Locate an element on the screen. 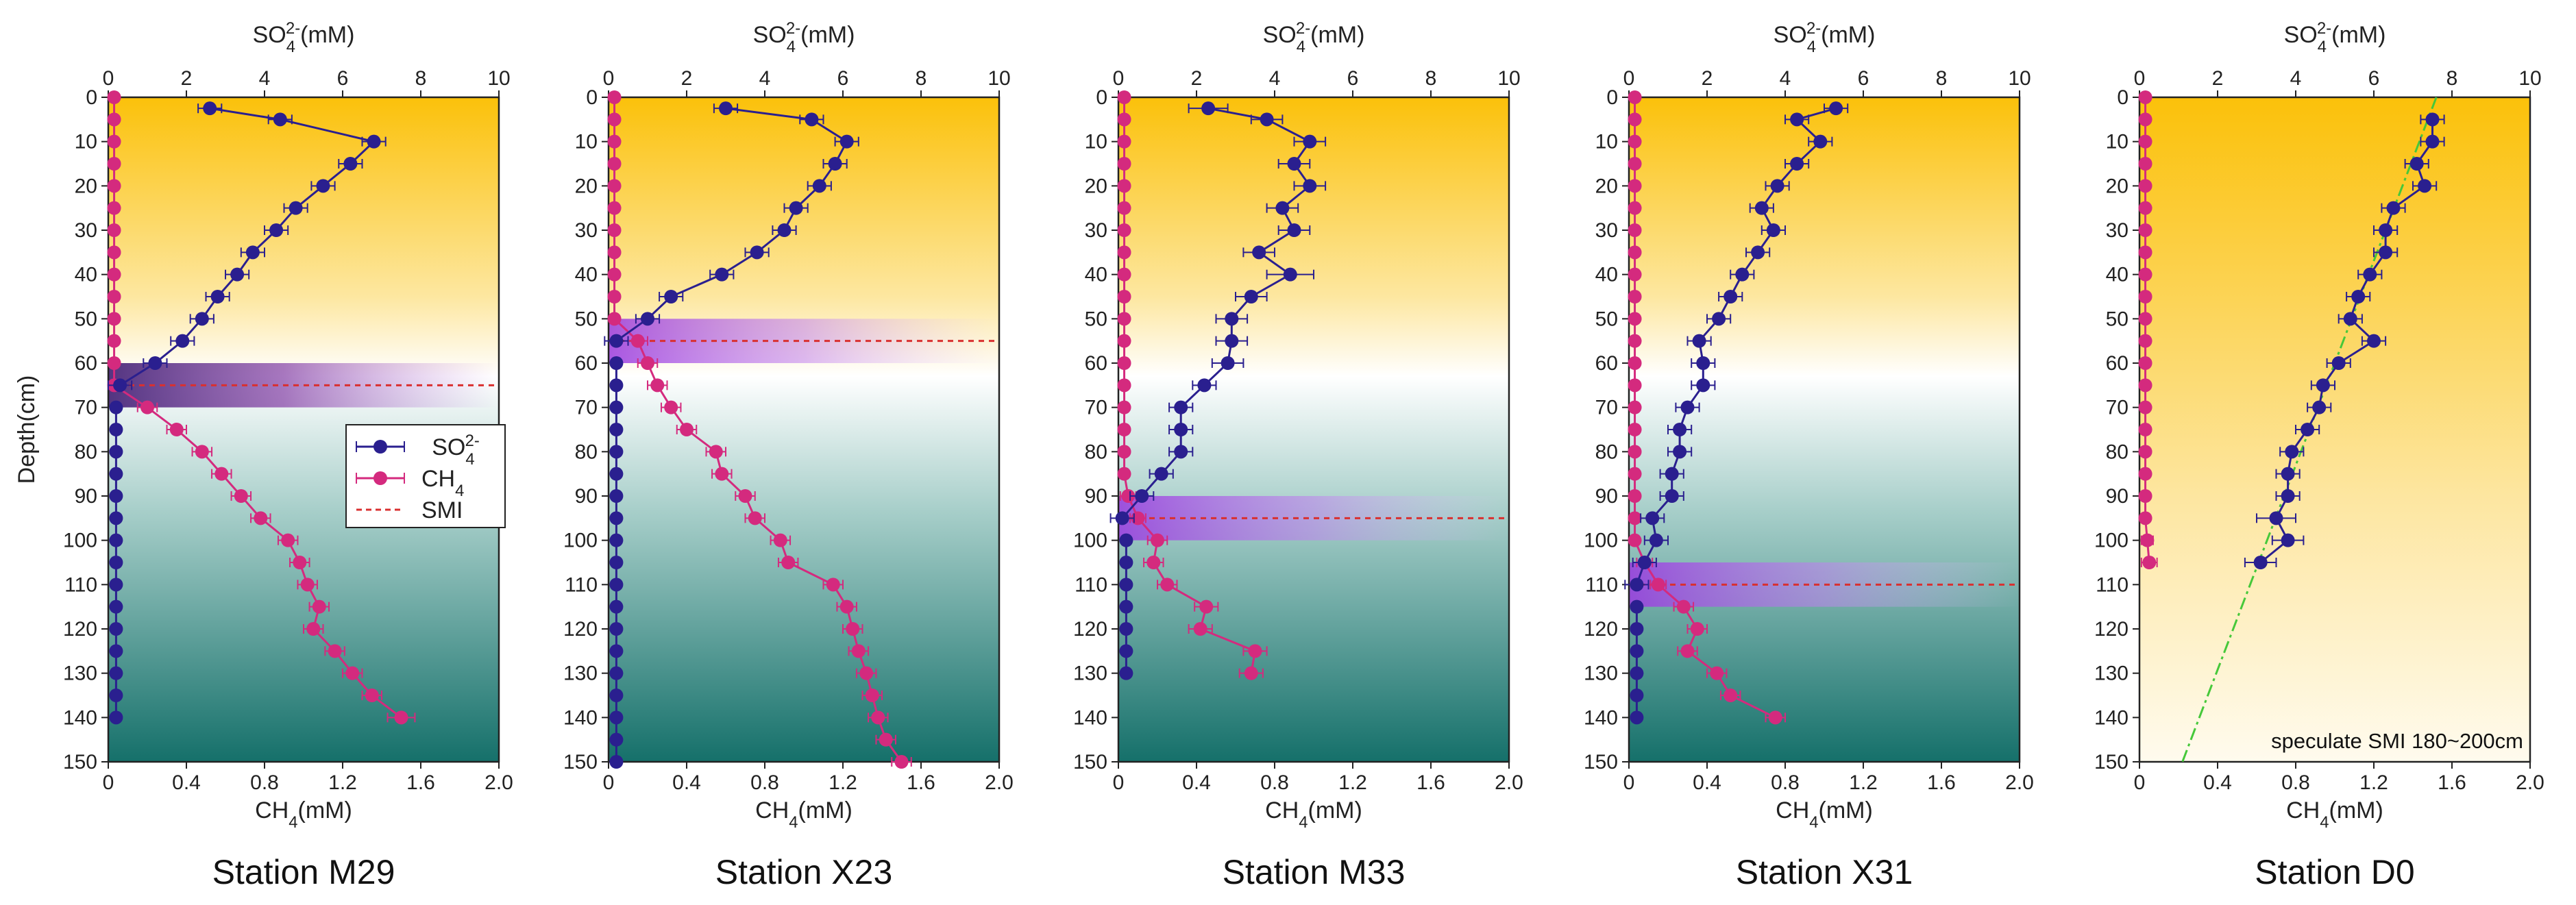 This screenshot has height=905, width=2576. top-tick-label: 10 is located at coordinates (999, 78).